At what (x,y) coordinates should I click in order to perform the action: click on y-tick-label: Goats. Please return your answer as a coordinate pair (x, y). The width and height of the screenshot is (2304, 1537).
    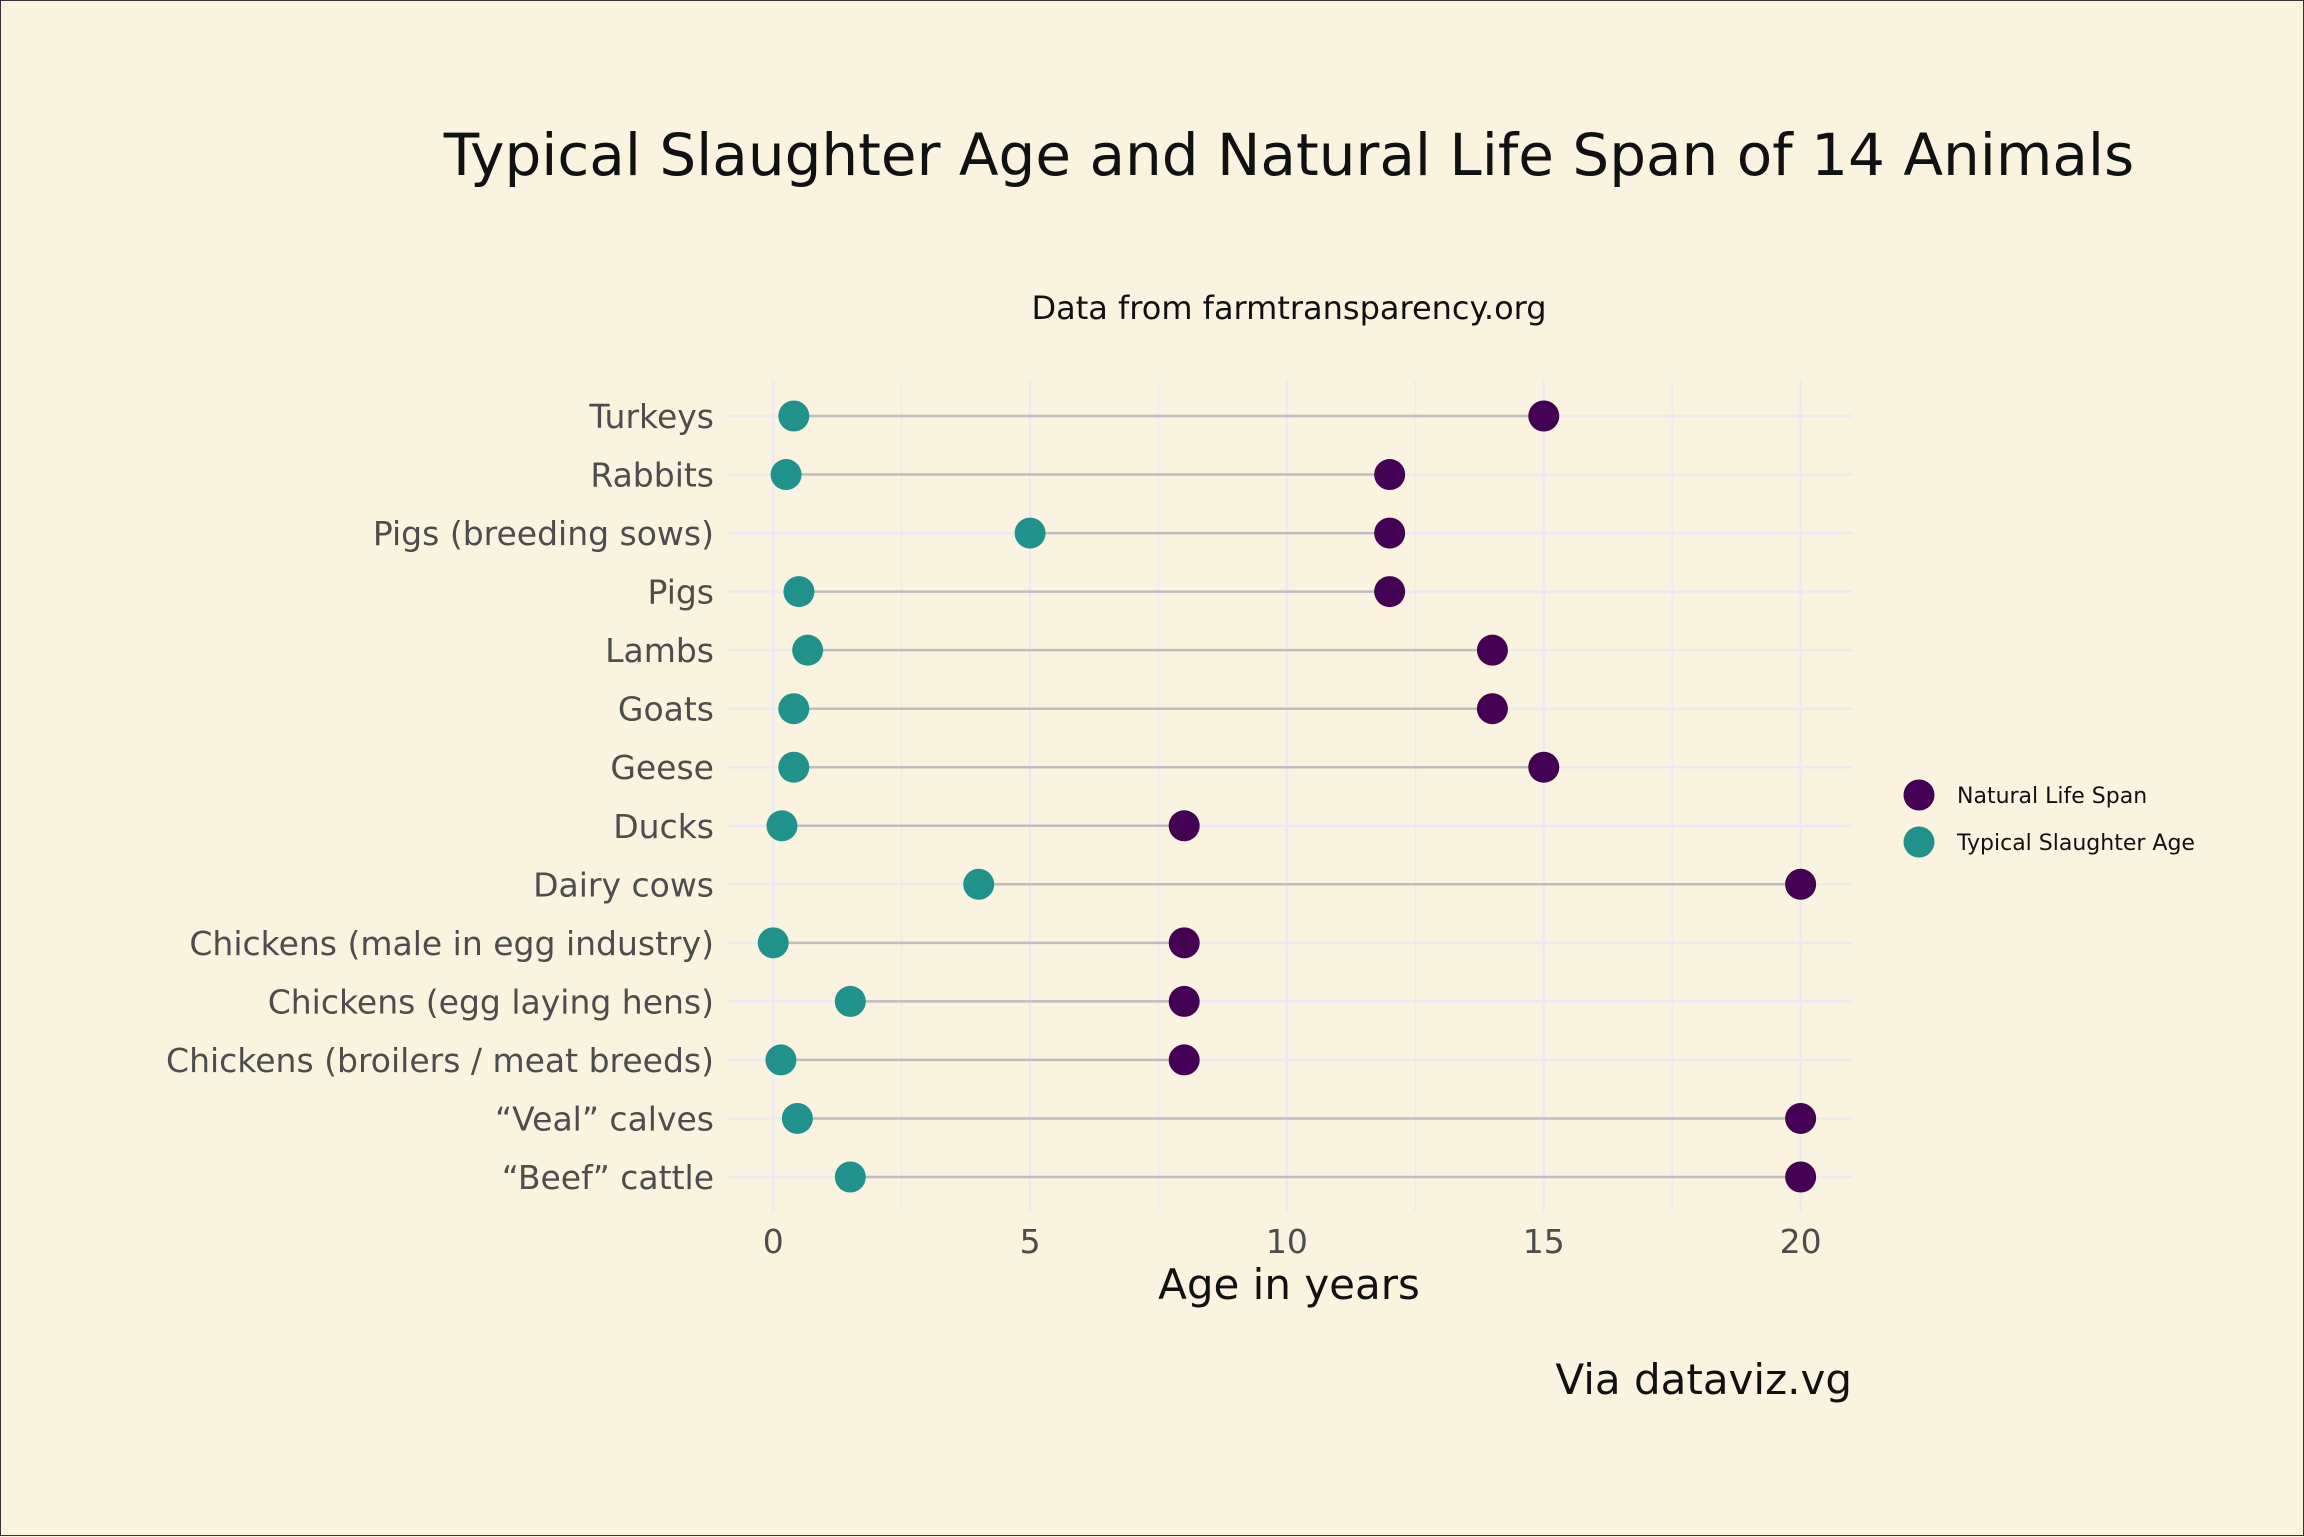
    Looking at the image, I should click on (666, 709).